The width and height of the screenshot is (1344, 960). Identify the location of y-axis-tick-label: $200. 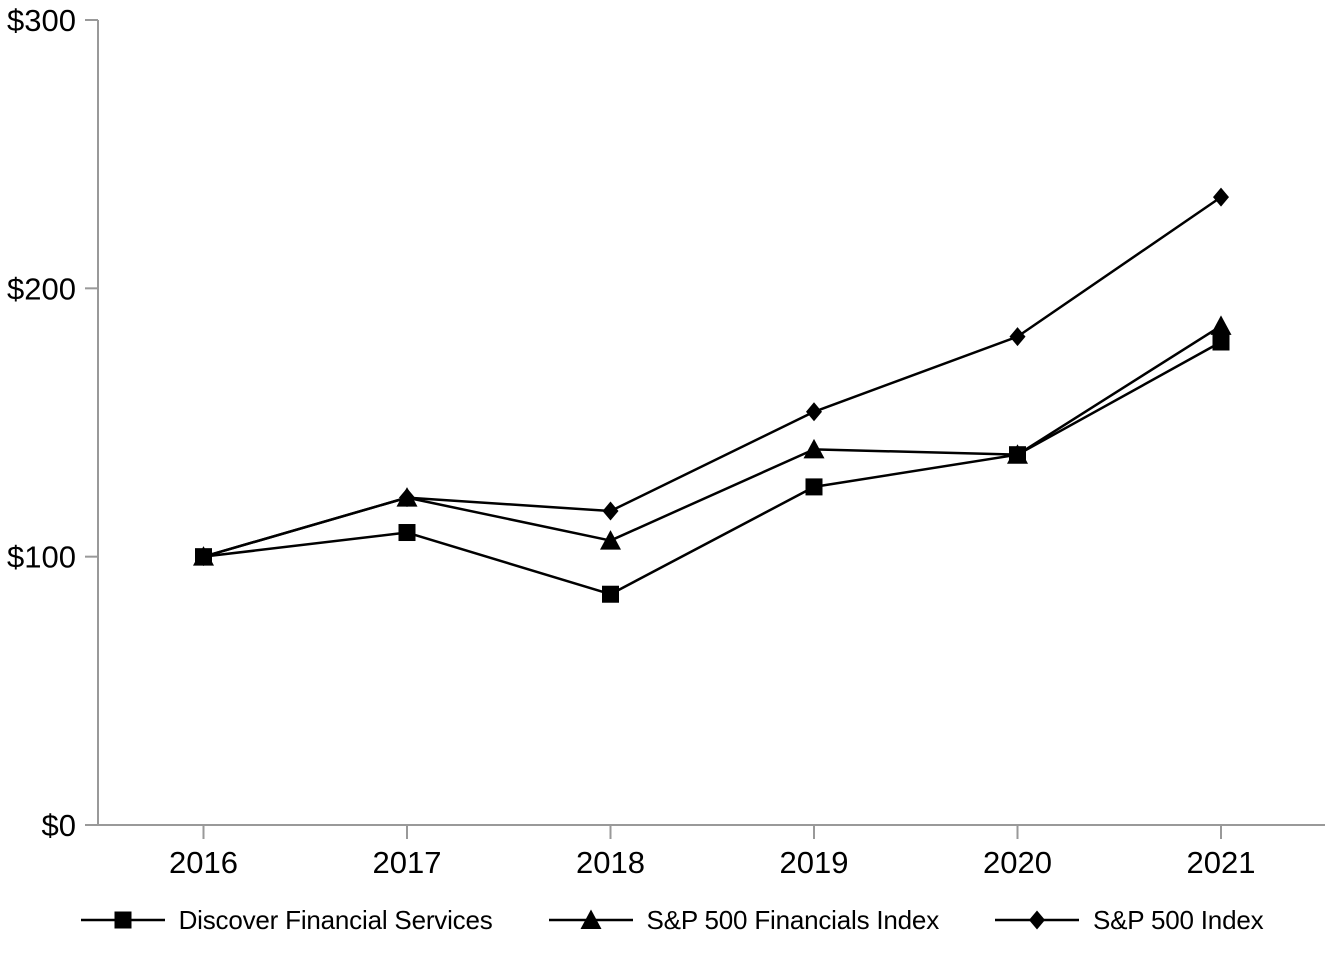
(41, 288).